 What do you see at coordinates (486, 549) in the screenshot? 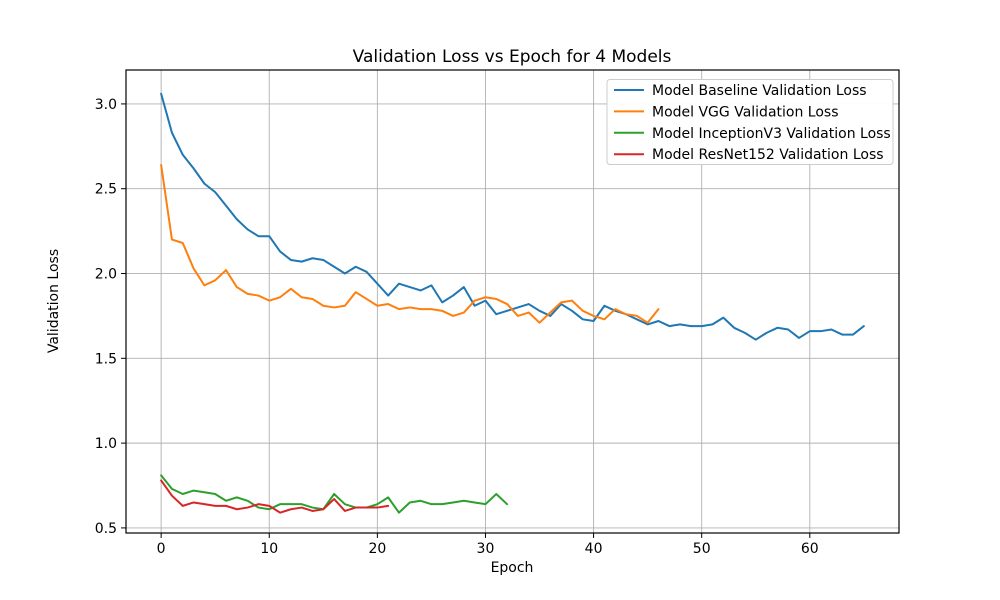
I see `x-tick-label: 30` at bounding box center [486, 549].